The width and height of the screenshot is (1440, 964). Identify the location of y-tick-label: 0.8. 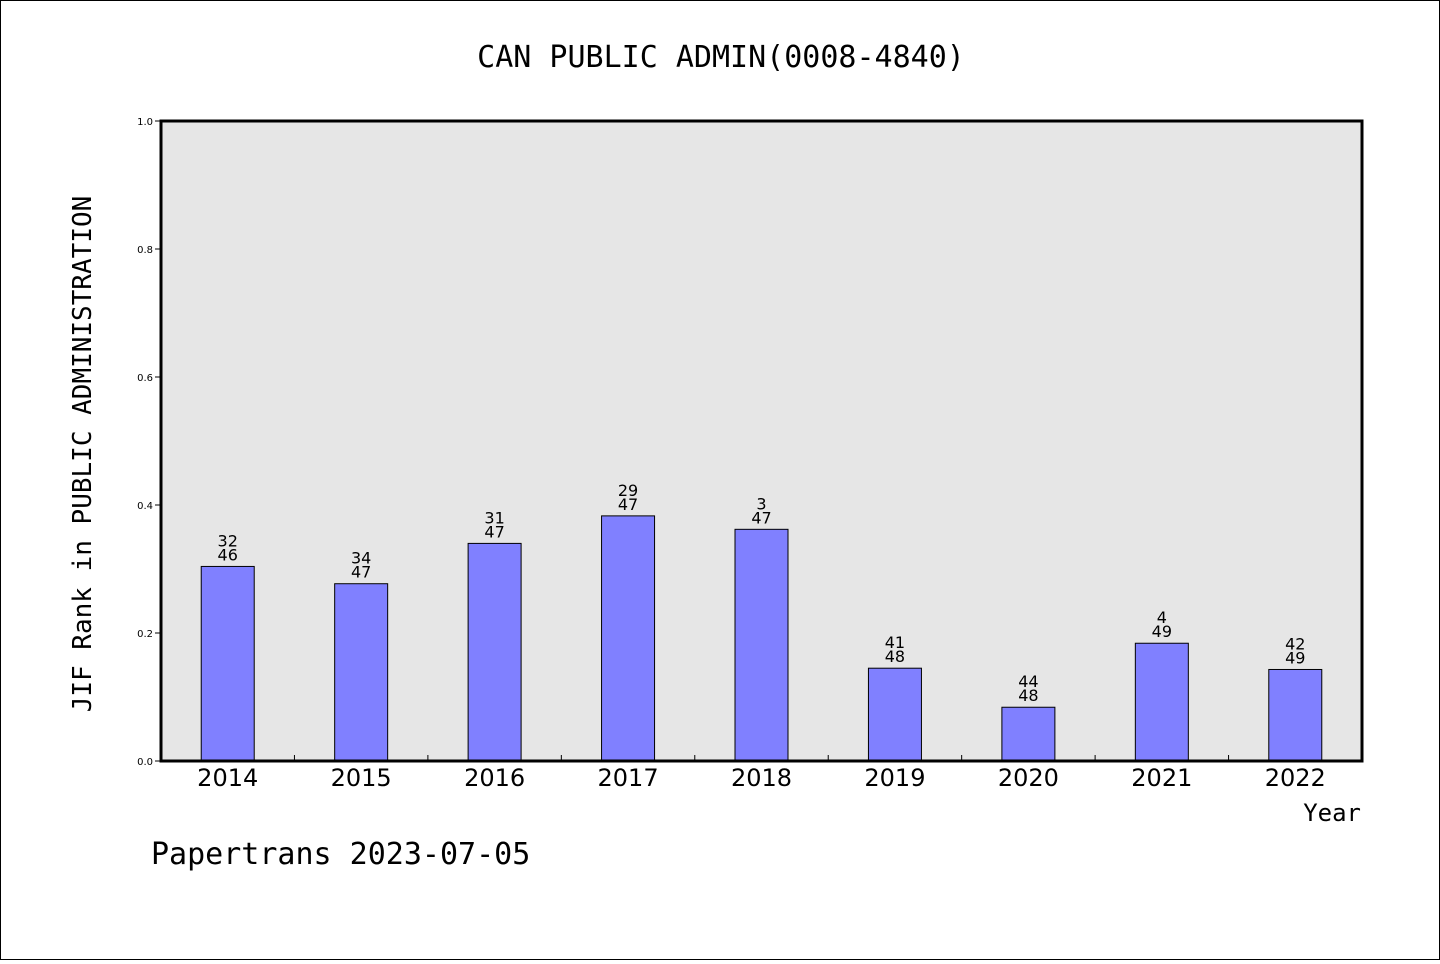
(145, 250).